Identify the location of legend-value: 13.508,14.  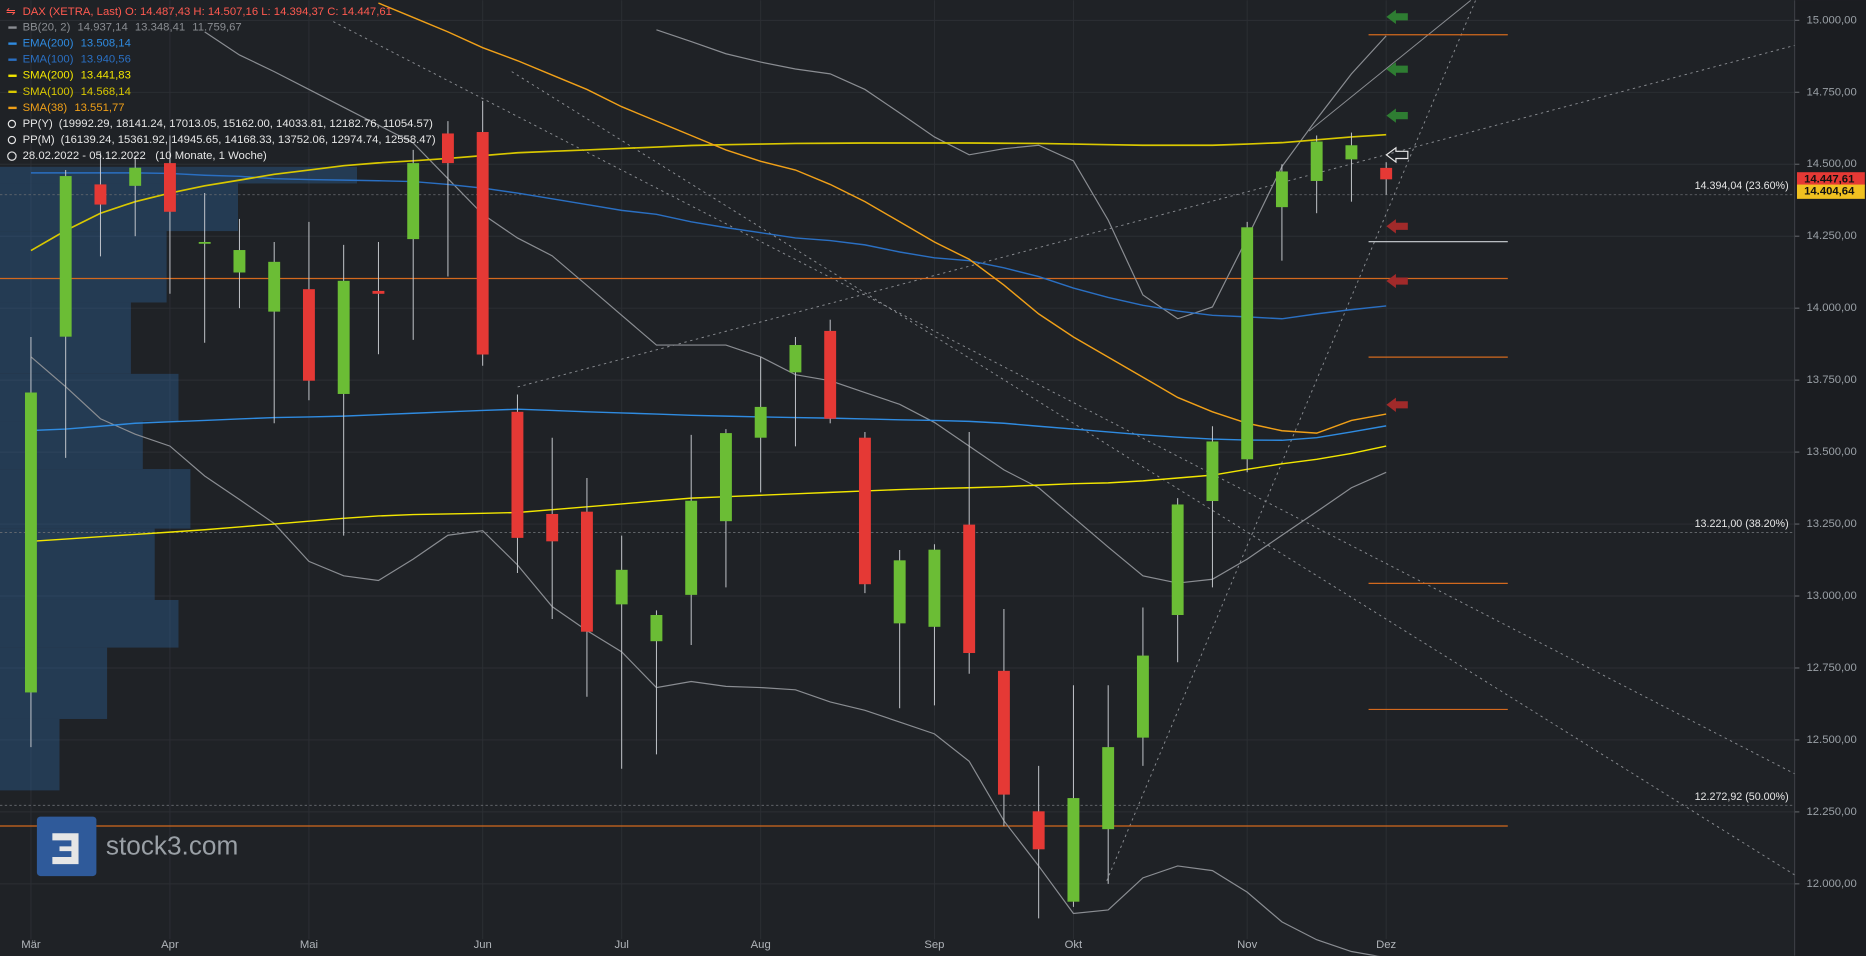
(106, 44).